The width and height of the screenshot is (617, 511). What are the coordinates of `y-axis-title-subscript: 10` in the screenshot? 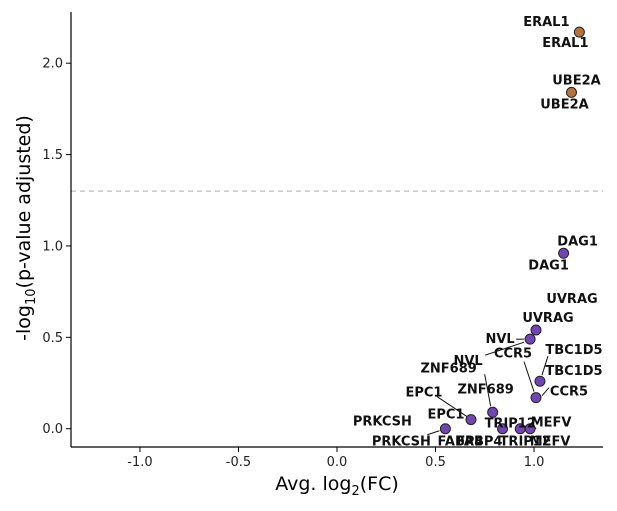 It's located at (31, 296).